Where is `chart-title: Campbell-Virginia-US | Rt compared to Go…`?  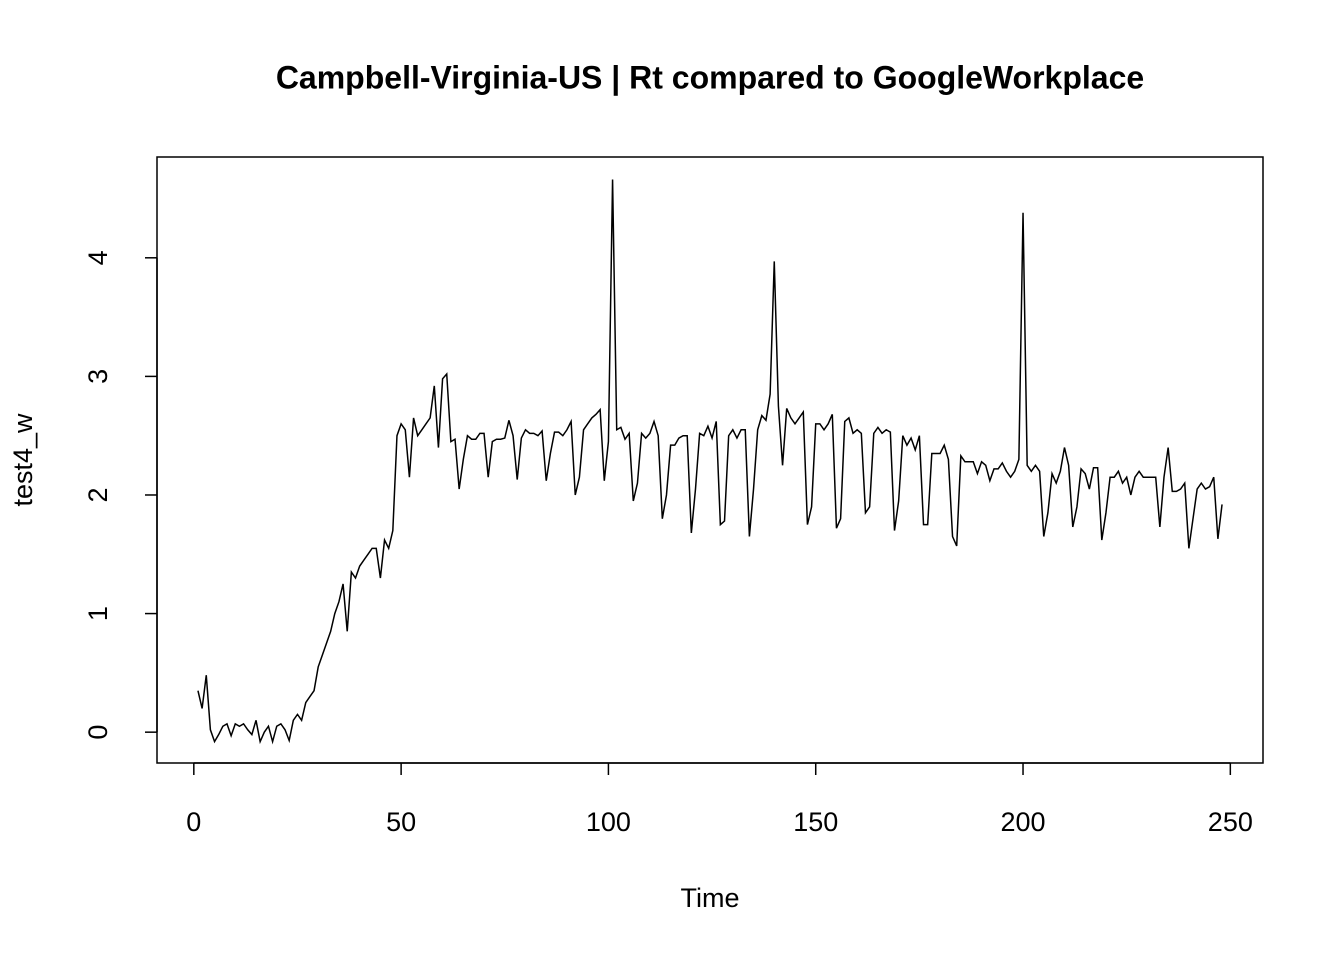
chart-title: Campbell-Virginia-US | Rt compared to Go… is located at coordinates (710, 77).